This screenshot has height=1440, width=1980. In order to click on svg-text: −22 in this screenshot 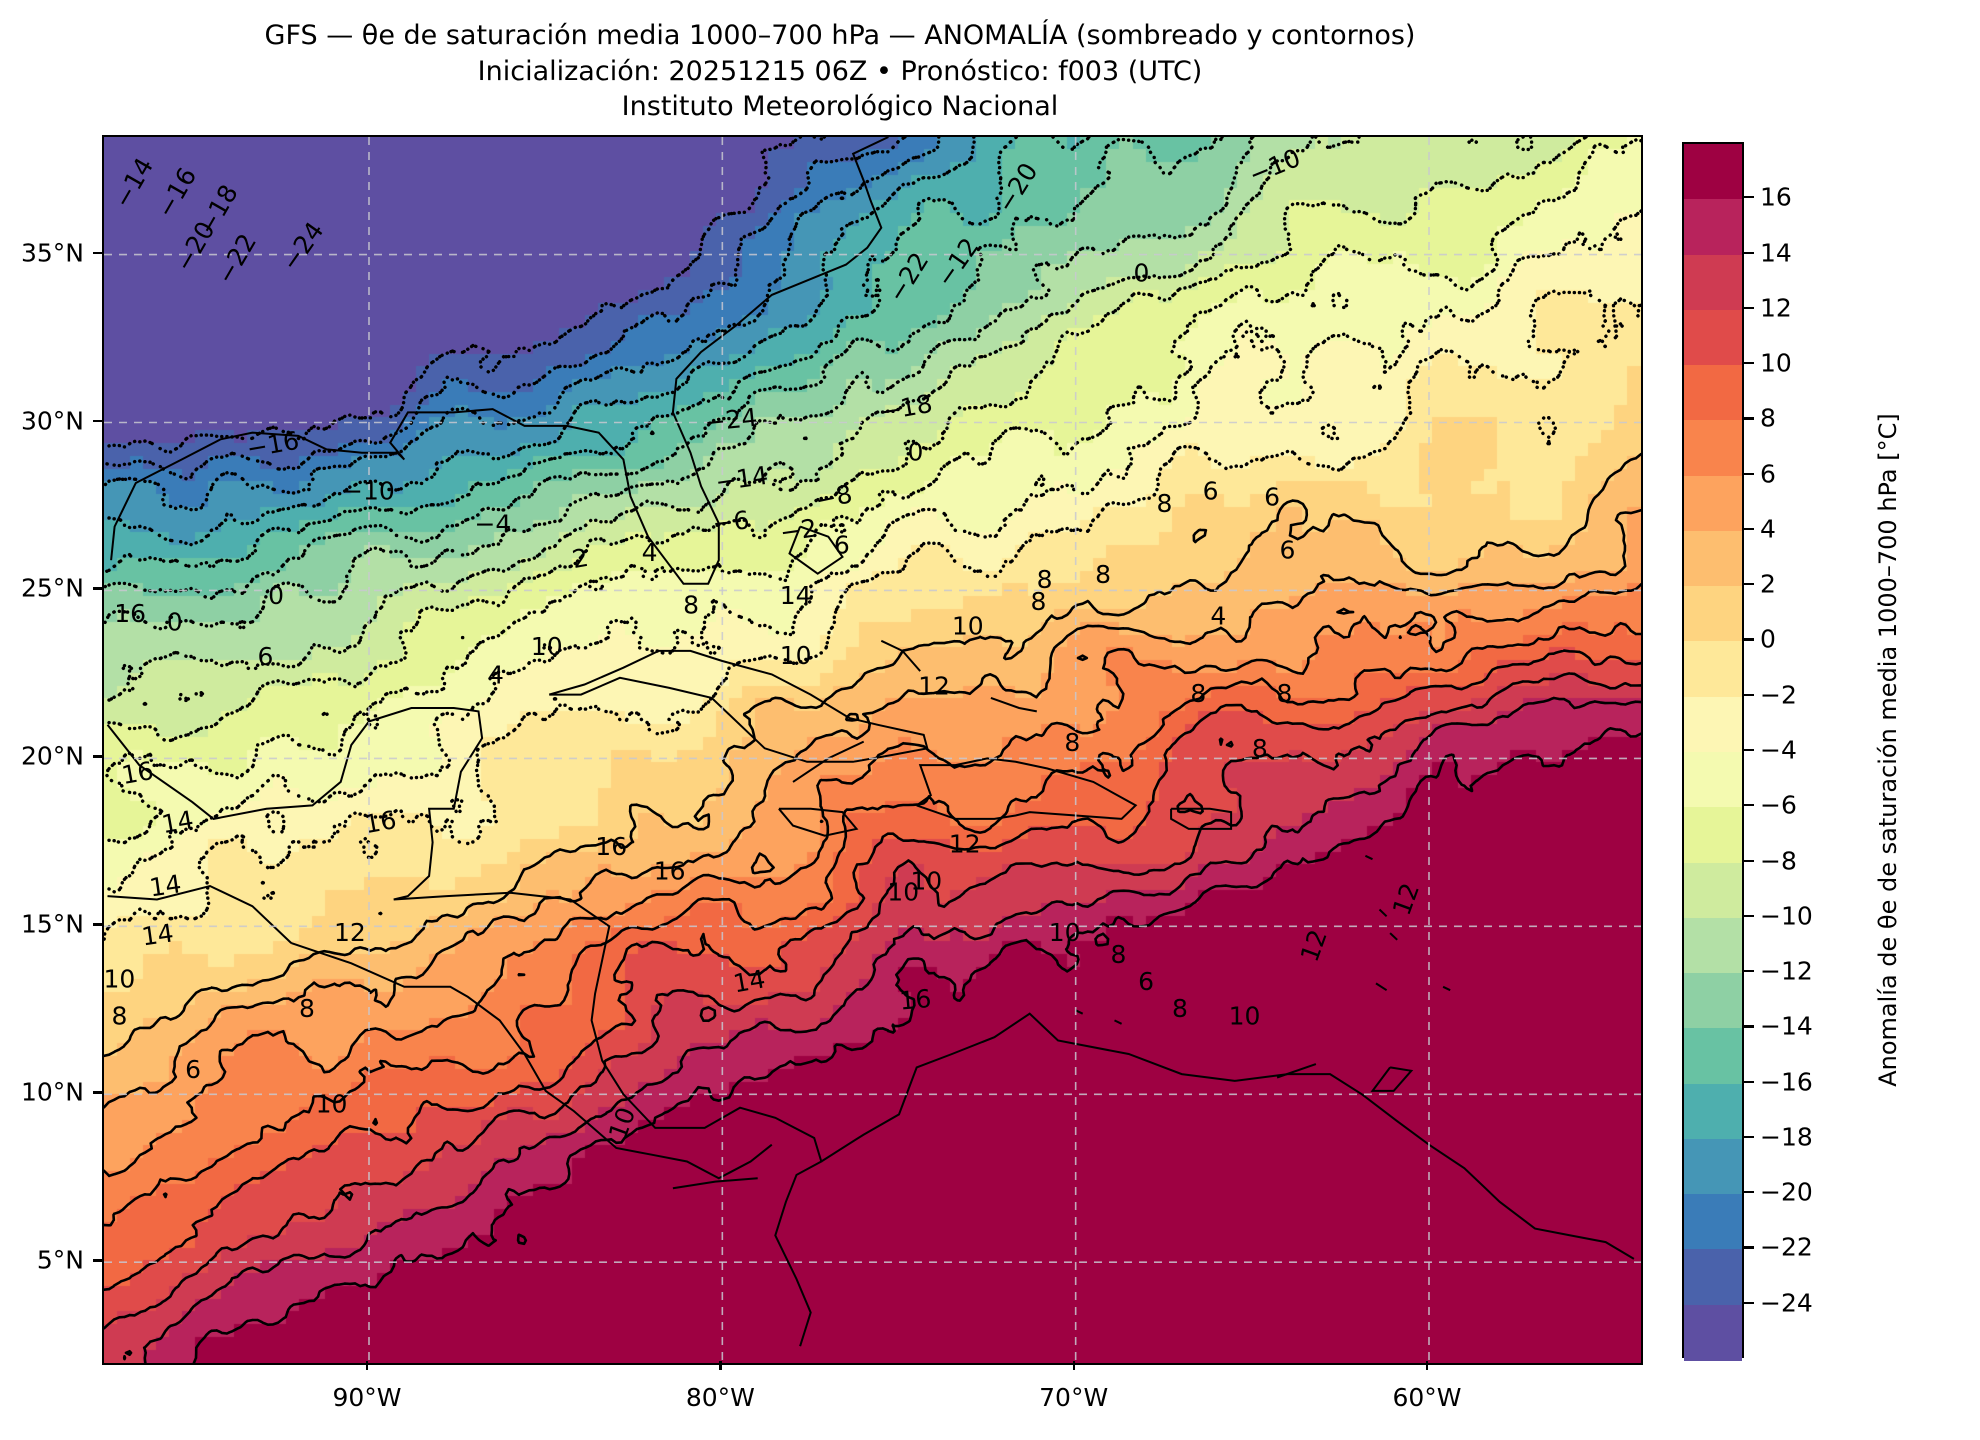, I will do `click(908, 277)`.